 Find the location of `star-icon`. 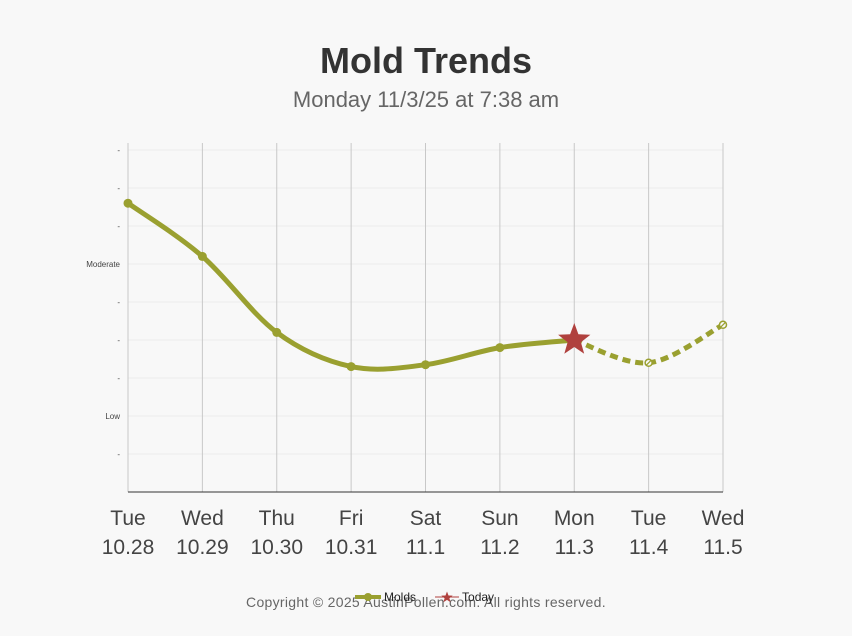

star-icon is located at coordinates (447, 597).